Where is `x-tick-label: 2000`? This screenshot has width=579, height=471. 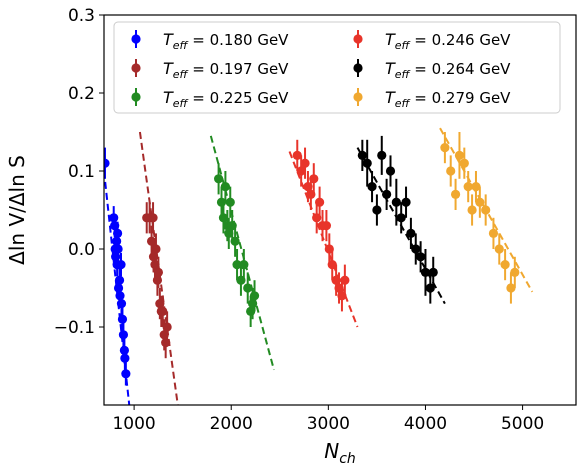 x-tick-label: 2000 is located at coordinates (231, 424).